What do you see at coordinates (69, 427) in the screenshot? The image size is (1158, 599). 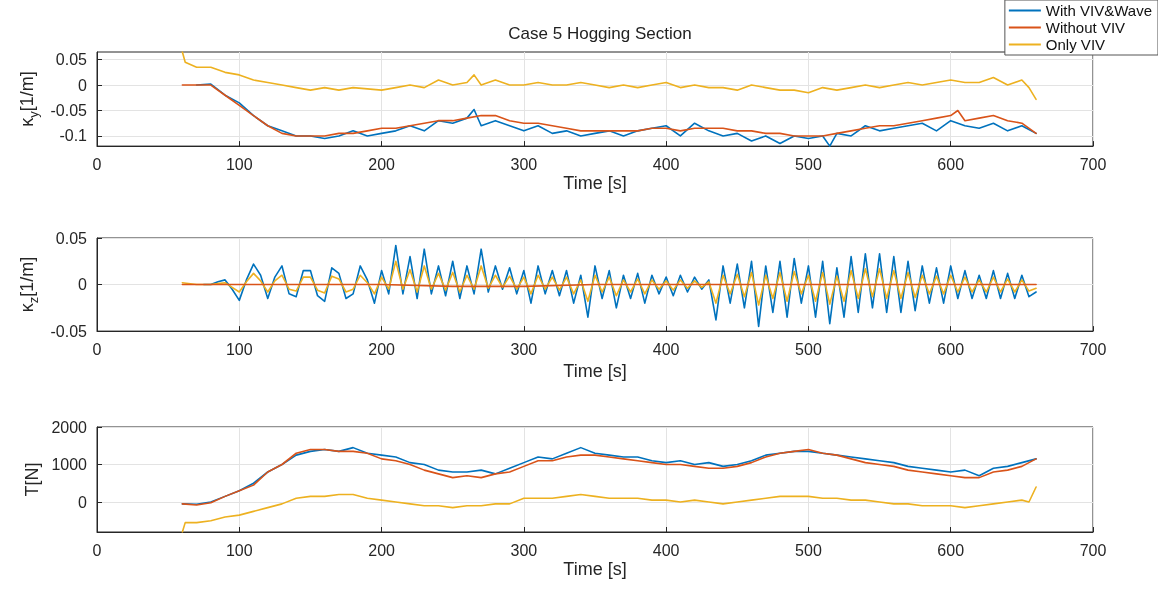 I see `y-tick-label: 2000` at bounding box center [69, 427].